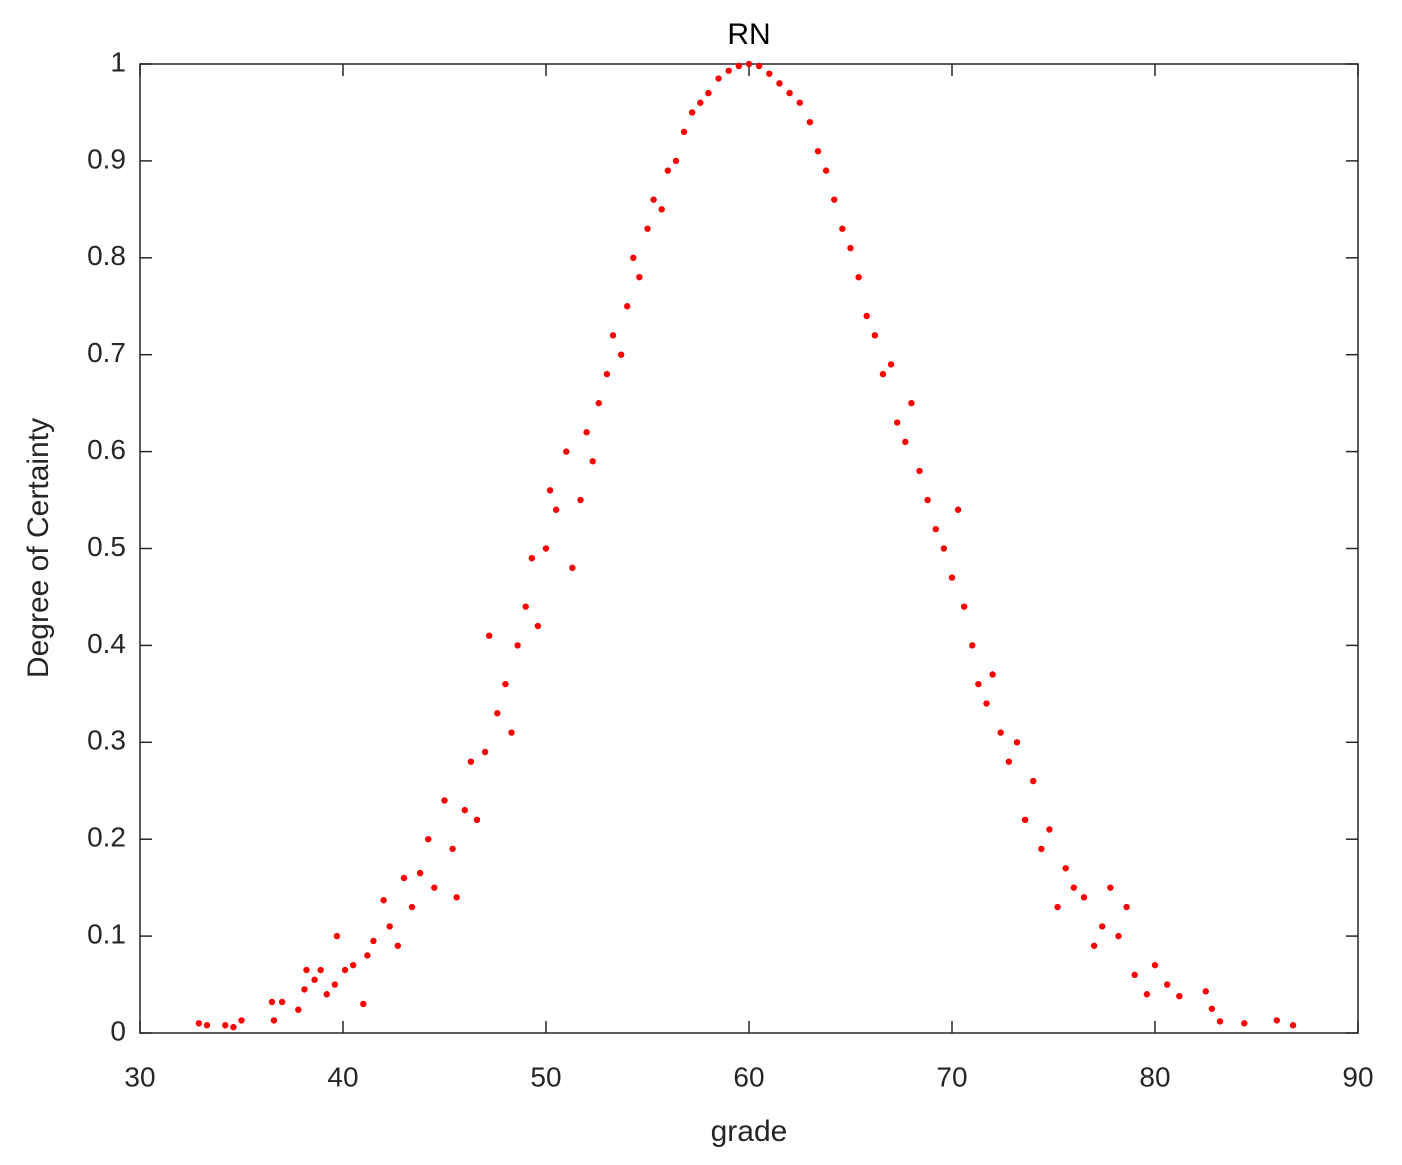 The width and height of the screenshot is (1402, 1165). I want to click on x-axis-label: grade, so click(749, 1131).